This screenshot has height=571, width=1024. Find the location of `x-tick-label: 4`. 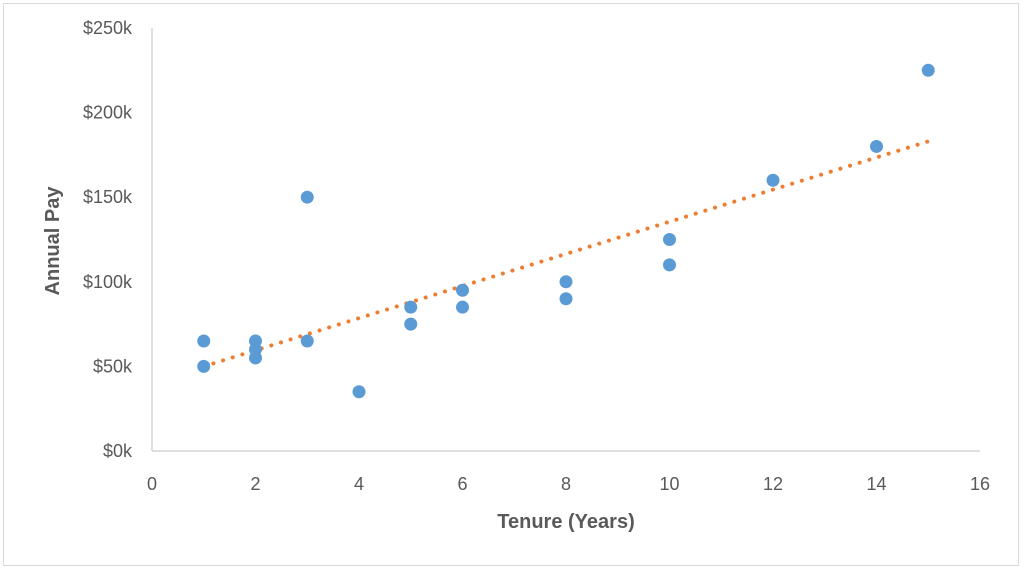

x-tick-label: 4 is located at coordinates (359, 484).